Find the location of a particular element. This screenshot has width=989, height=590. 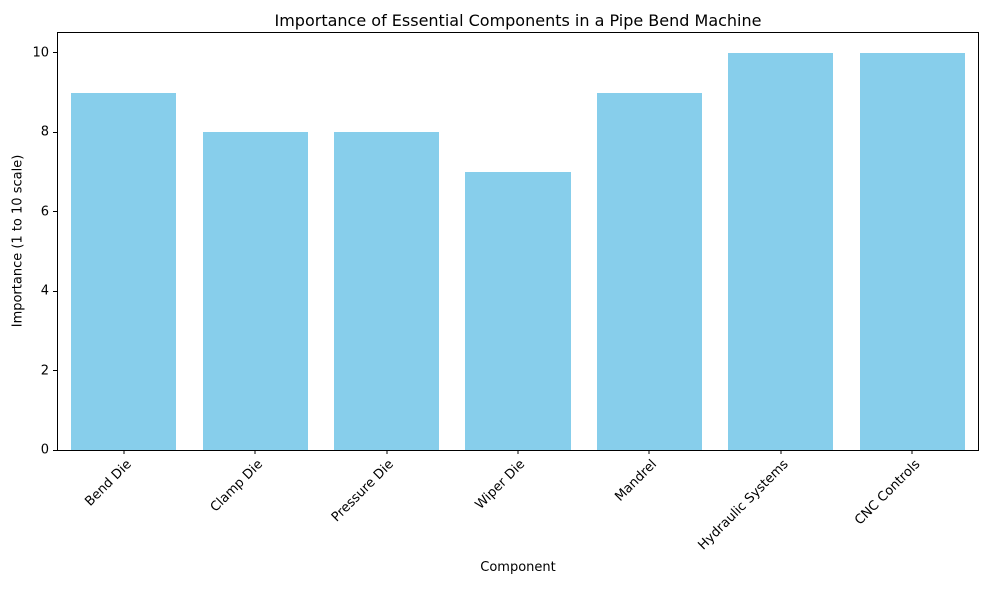

x-tick-label: Wiper Die is located at coordinates (501, 485).